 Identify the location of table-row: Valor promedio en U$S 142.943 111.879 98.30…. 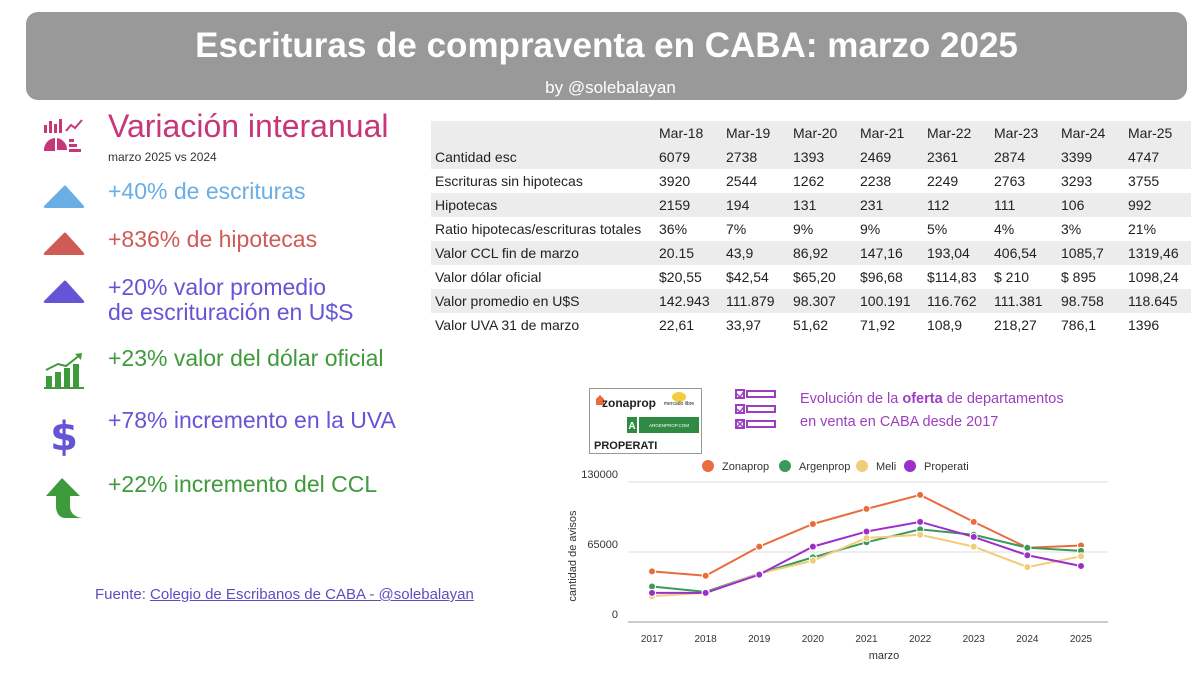
(811, 301).